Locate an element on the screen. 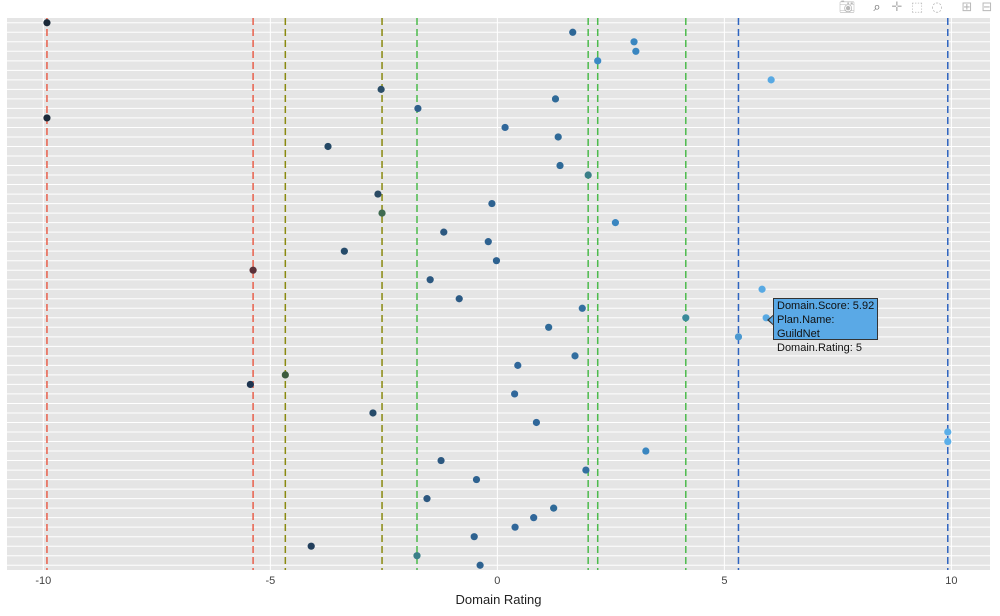 The image size is (1000, 616). x-tick-label: -5 is located at coordinates (270, 581).